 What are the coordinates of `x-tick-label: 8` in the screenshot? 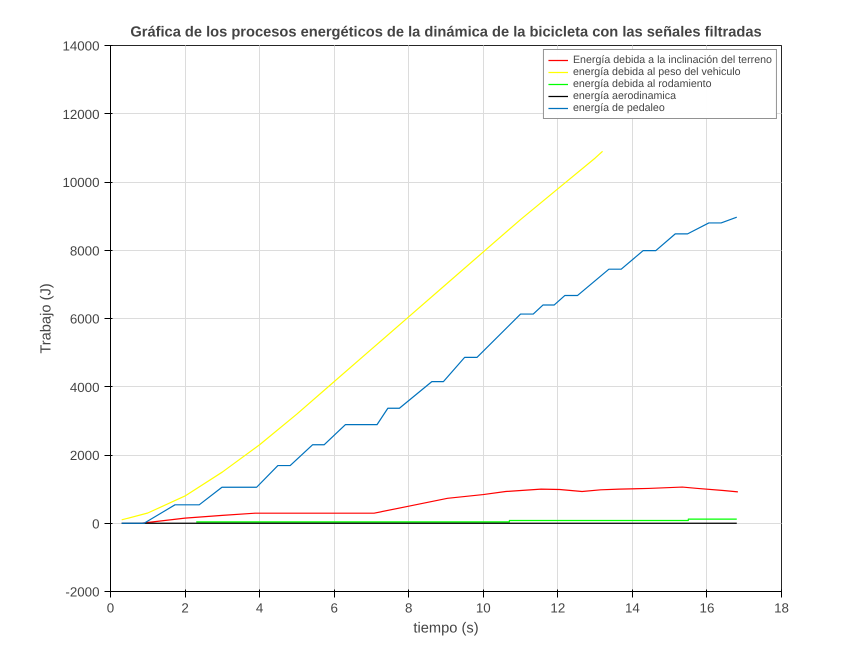 It's located at (408, 608).